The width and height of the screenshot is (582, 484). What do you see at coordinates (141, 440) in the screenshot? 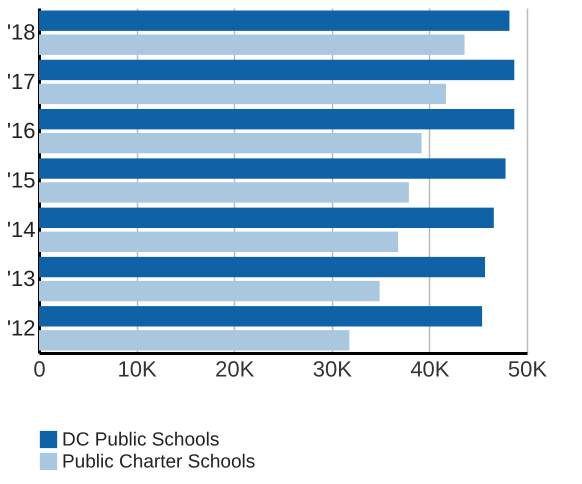
I see `legend-label: DC Public Schools` at bounding box center [141, 440].